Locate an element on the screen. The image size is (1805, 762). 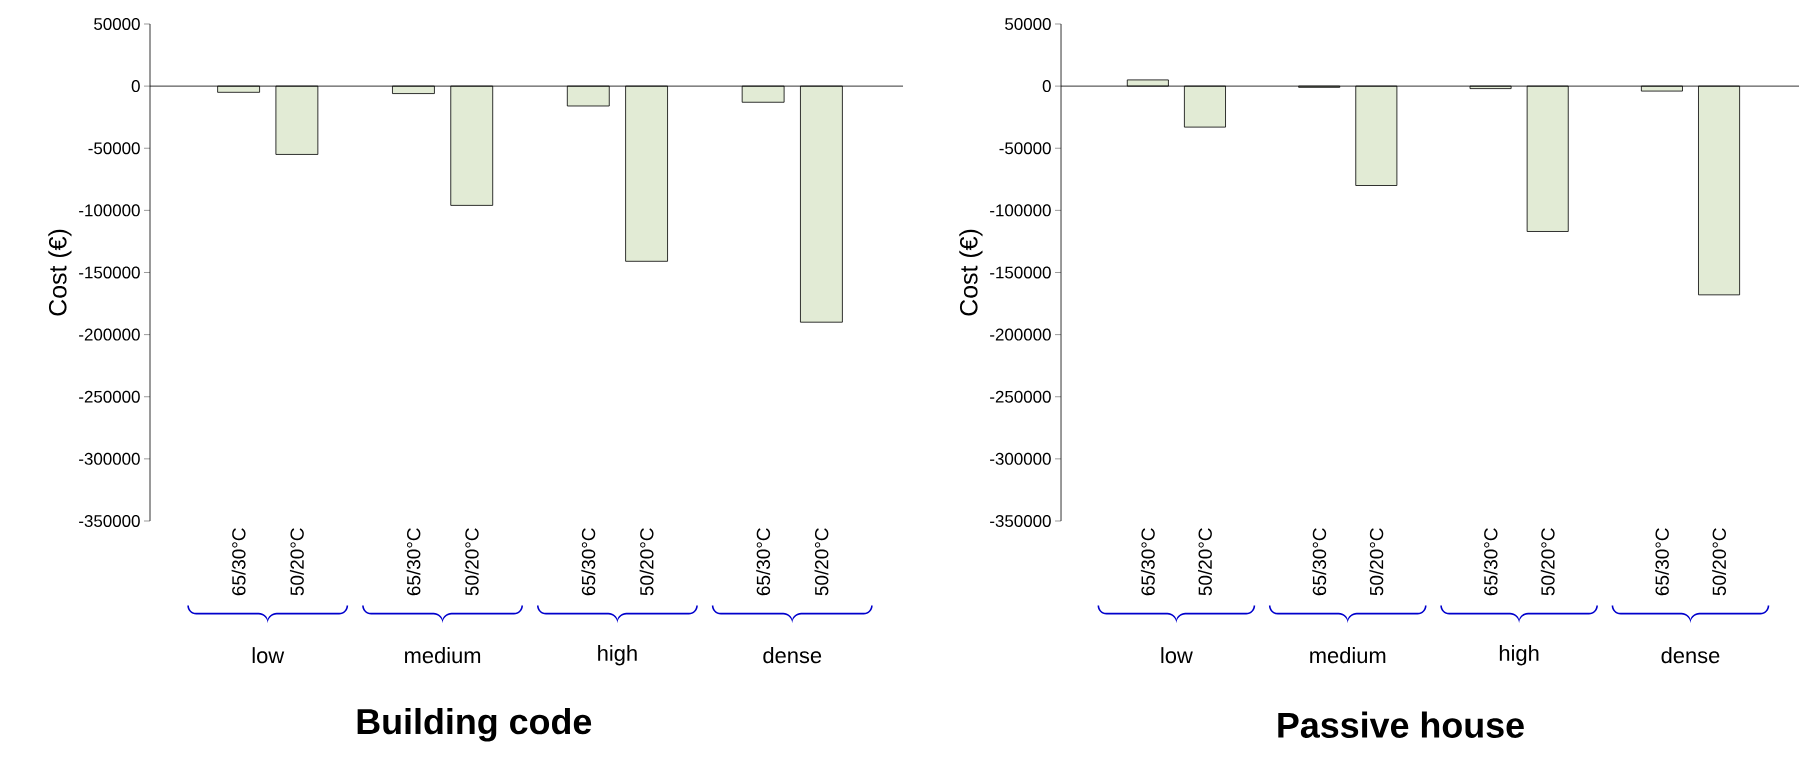
text: Building code is located at coordinates (474, 724).